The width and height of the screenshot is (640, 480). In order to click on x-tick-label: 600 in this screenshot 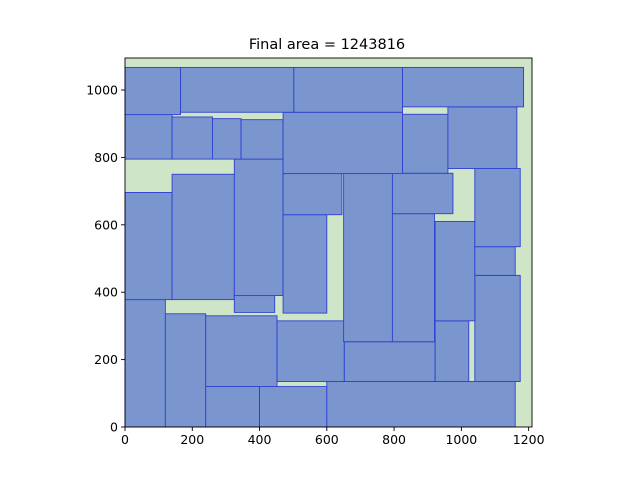, I will do `click(327, 439)`.